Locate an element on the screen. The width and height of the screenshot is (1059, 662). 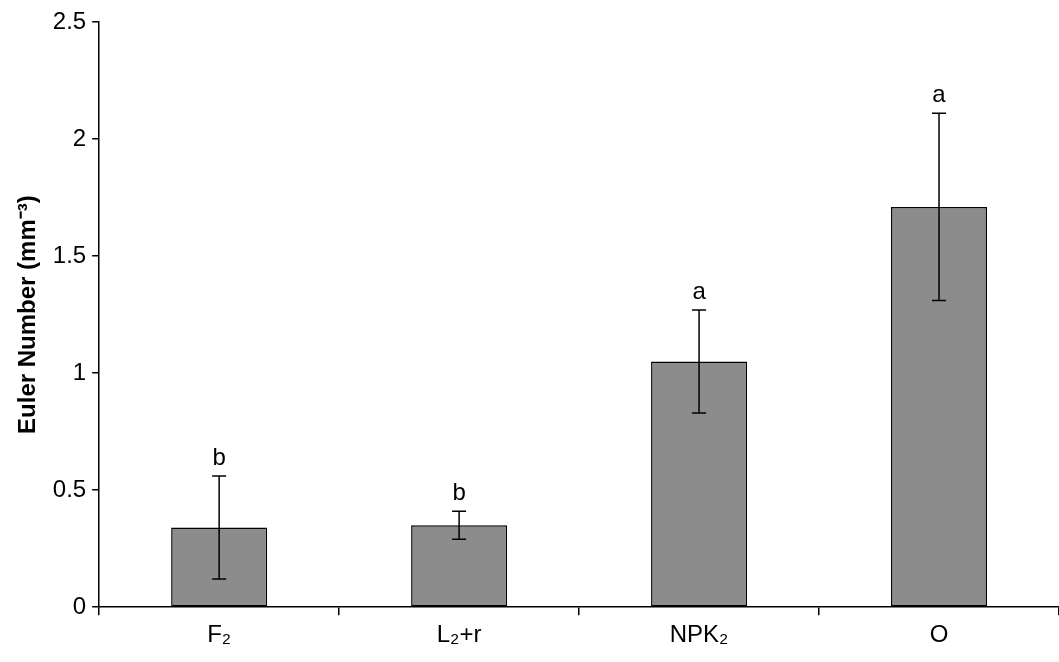
y-tick-label: 0.5 is located at coordinates (69, 488).